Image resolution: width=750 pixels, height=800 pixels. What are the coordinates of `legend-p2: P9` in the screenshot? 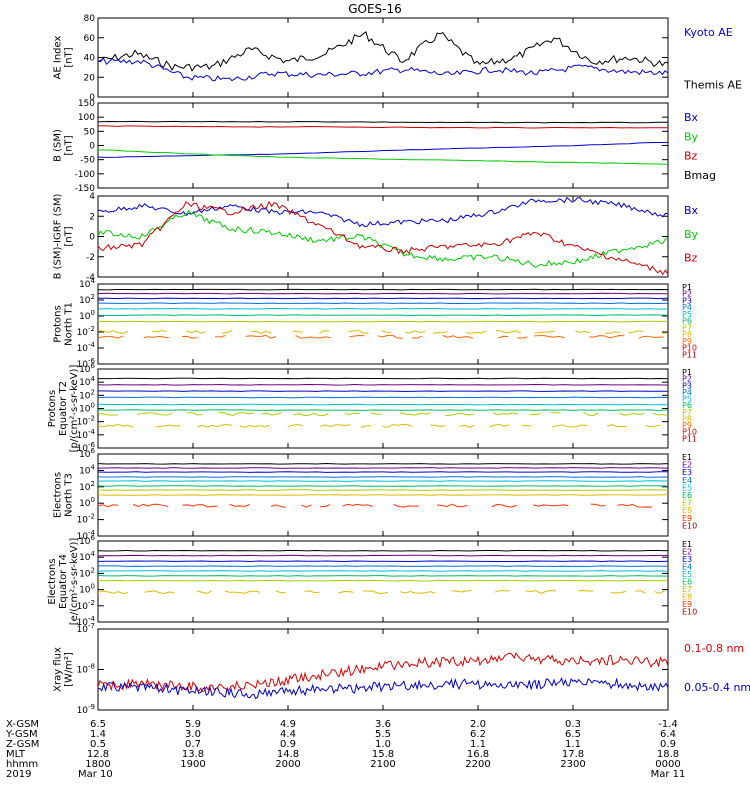 It's located at (687, 425).